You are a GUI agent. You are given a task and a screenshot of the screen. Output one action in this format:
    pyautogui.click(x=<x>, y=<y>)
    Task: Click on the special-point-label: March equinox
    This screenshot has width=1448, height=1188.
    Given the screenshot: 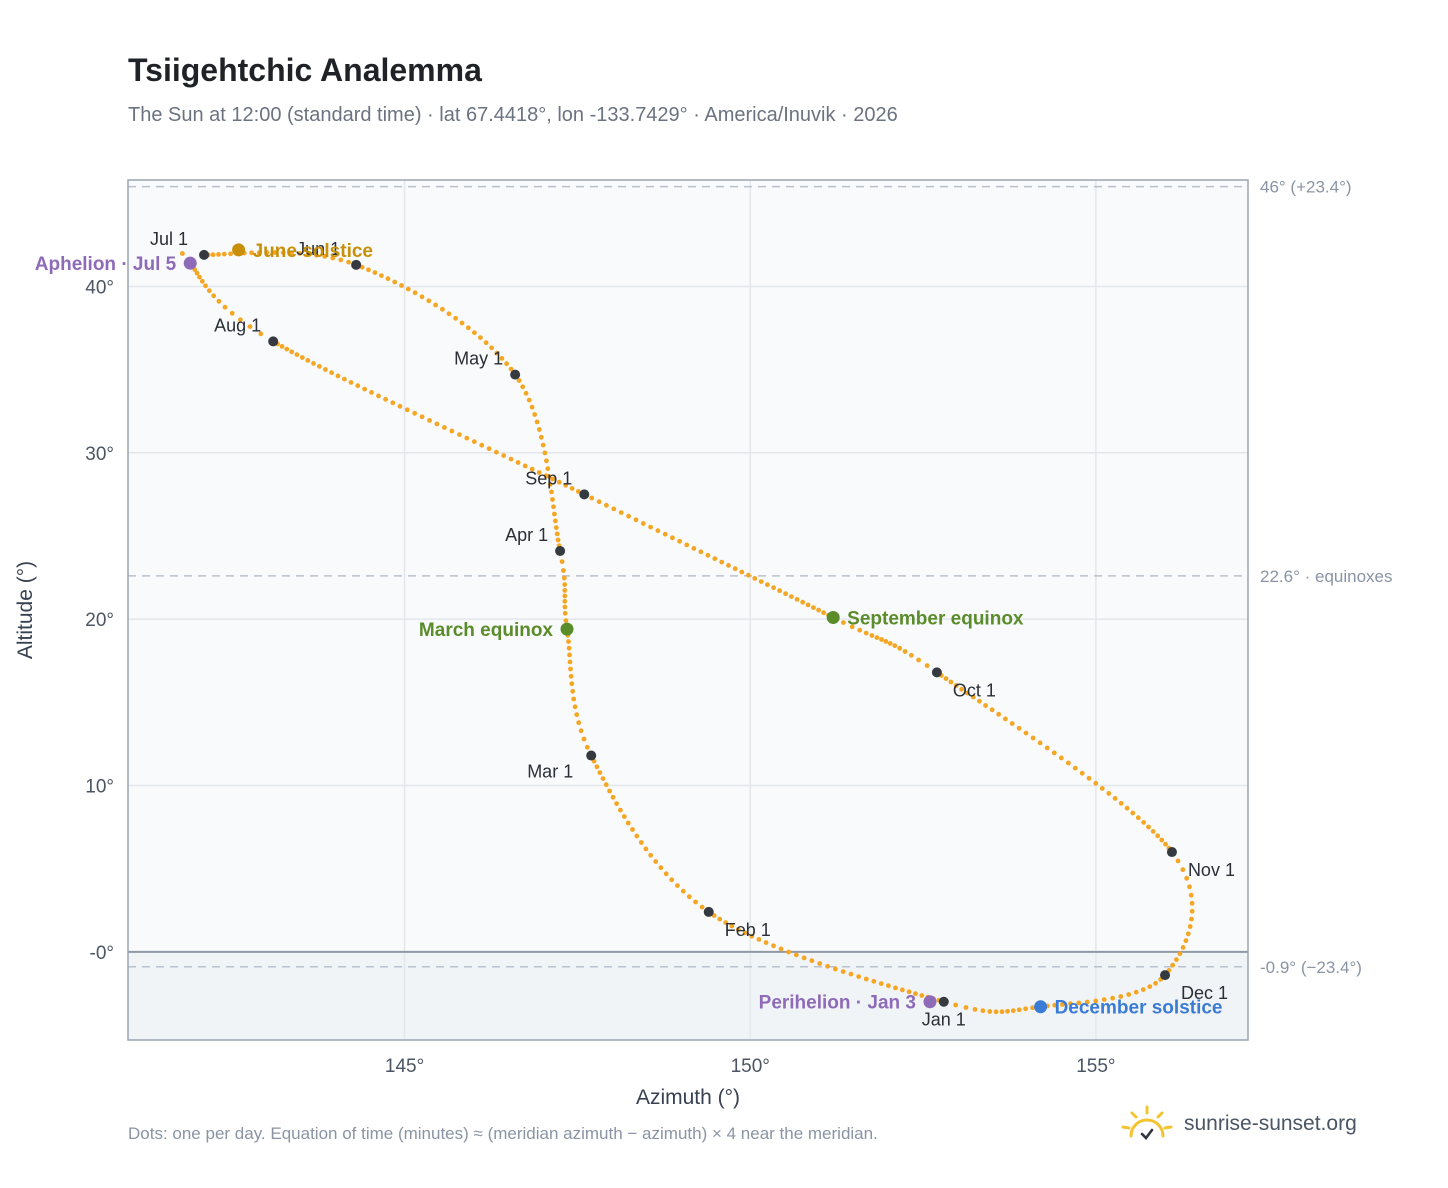 What is the action you would take?
    pyautogui.click(x=486, y=630)
    